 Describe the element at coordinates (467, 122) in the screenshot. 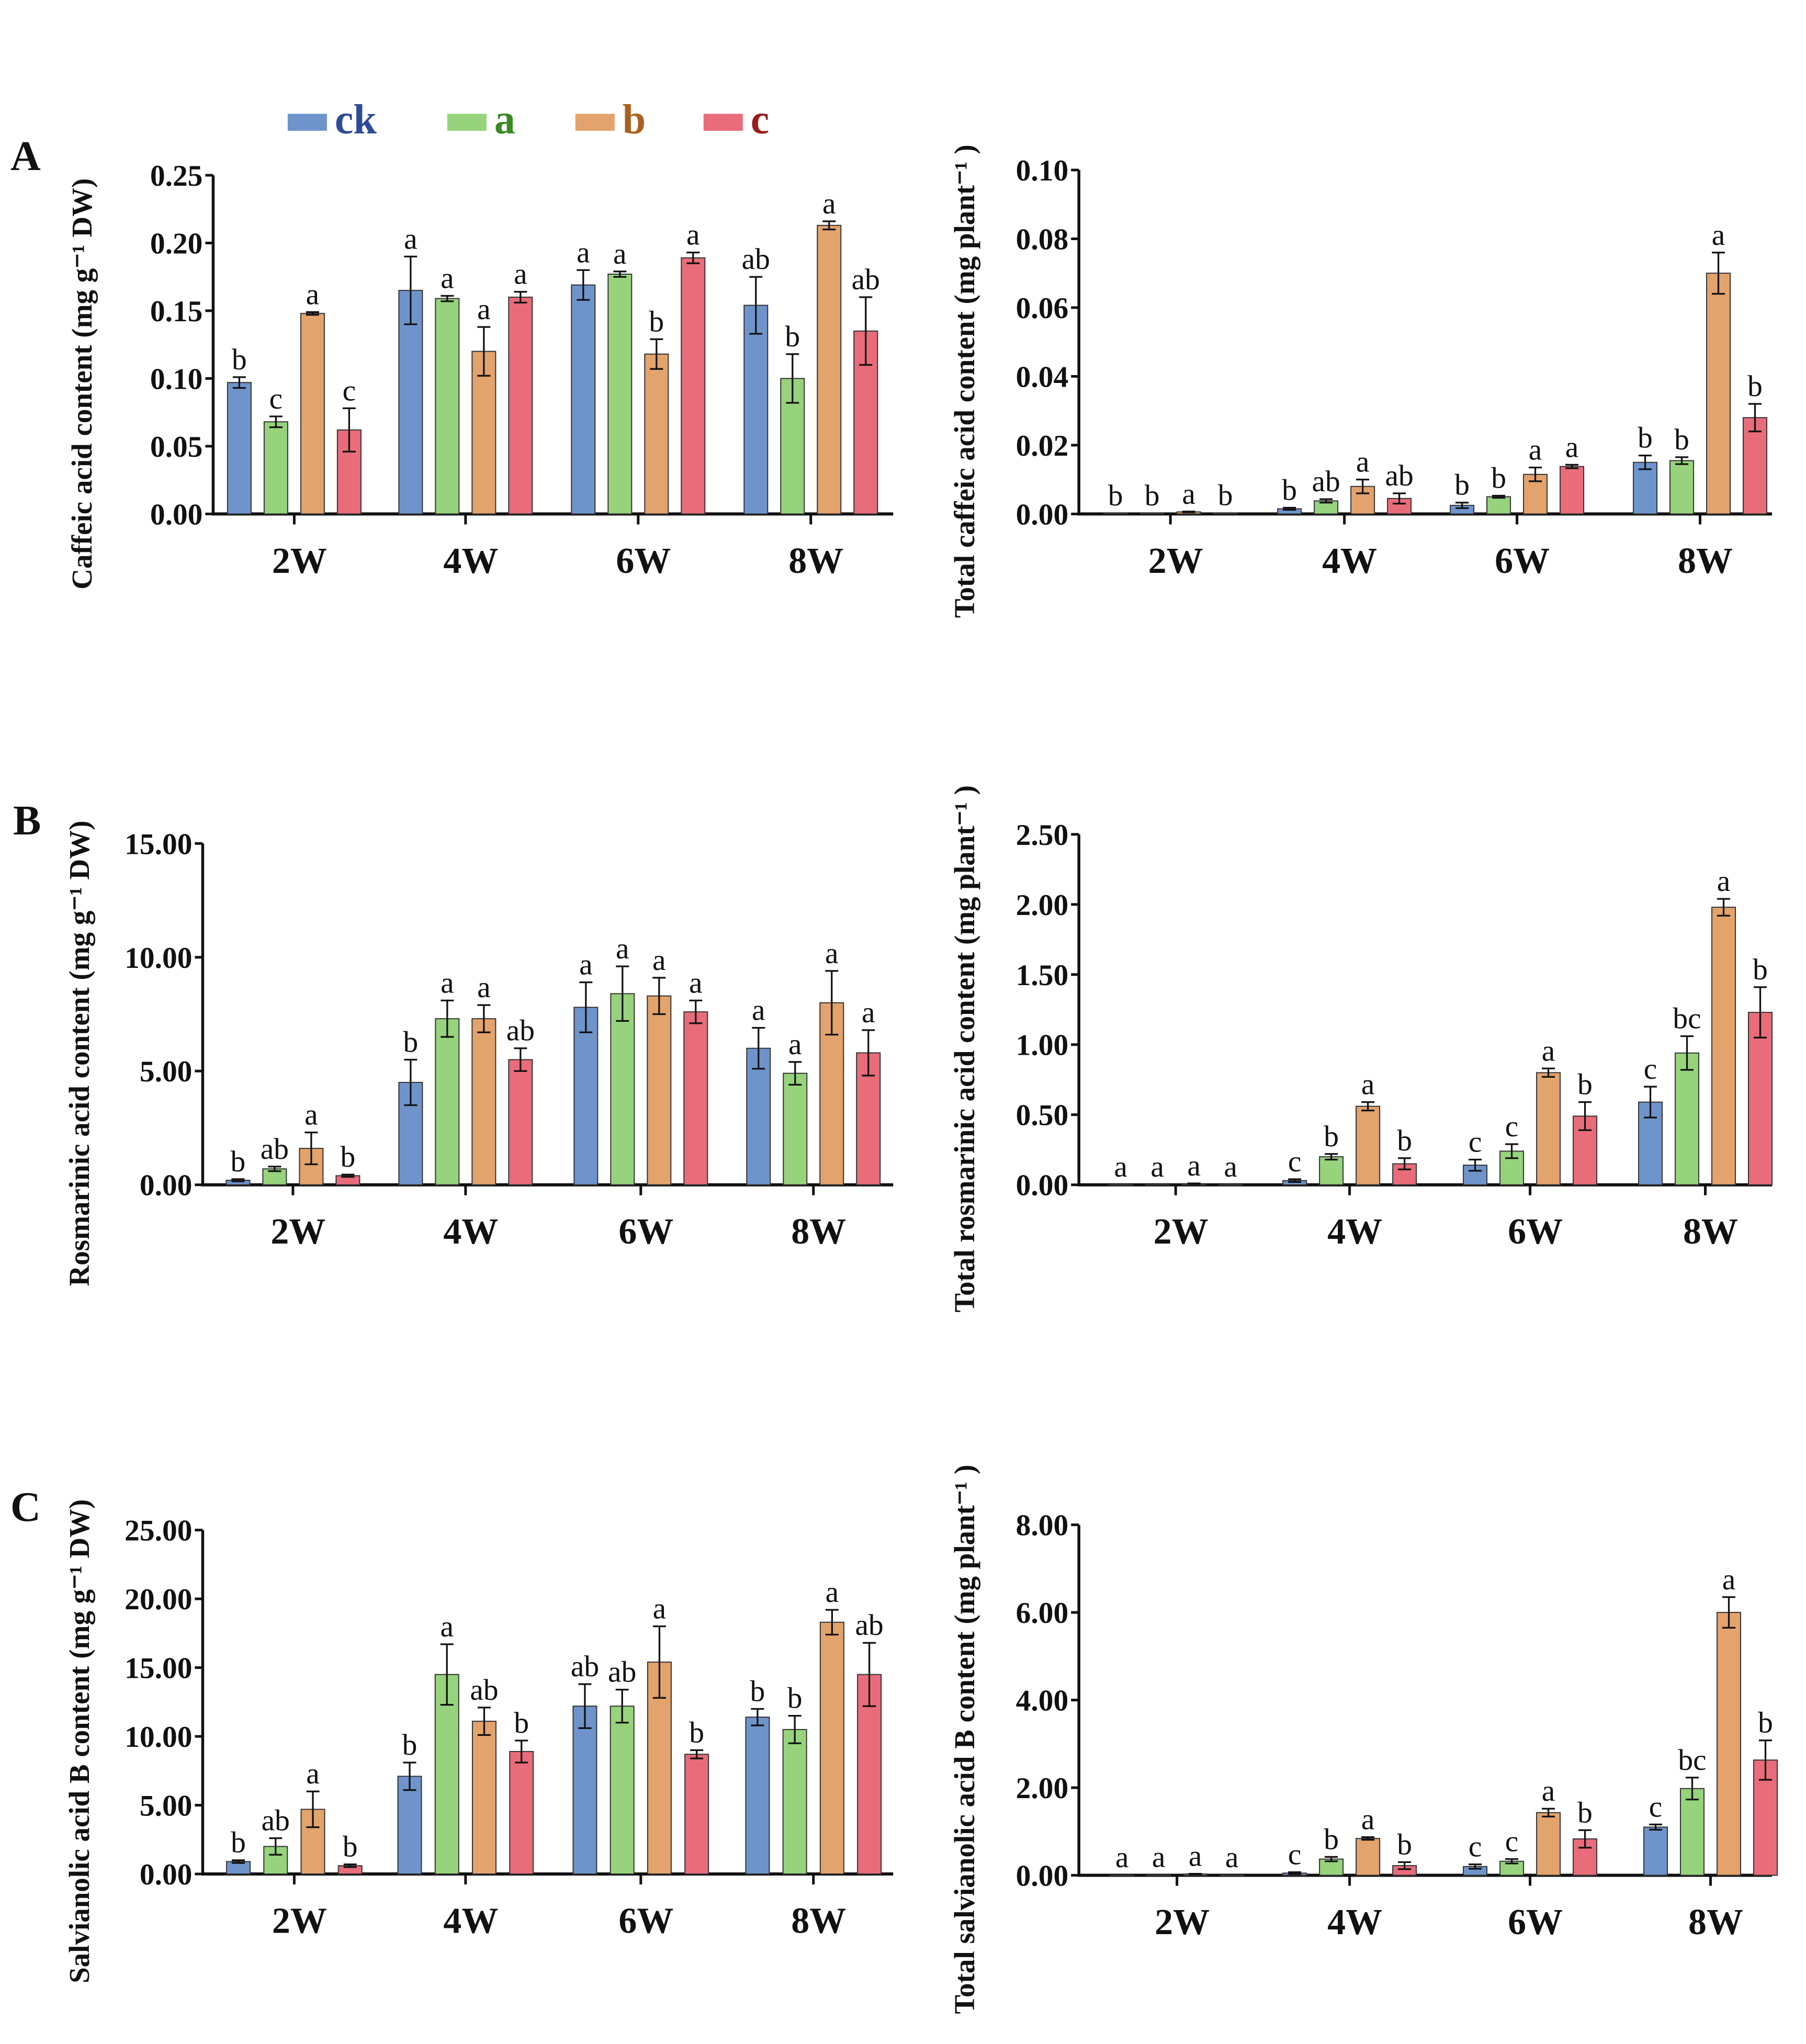

I see `legend-swatch-a` at that location.